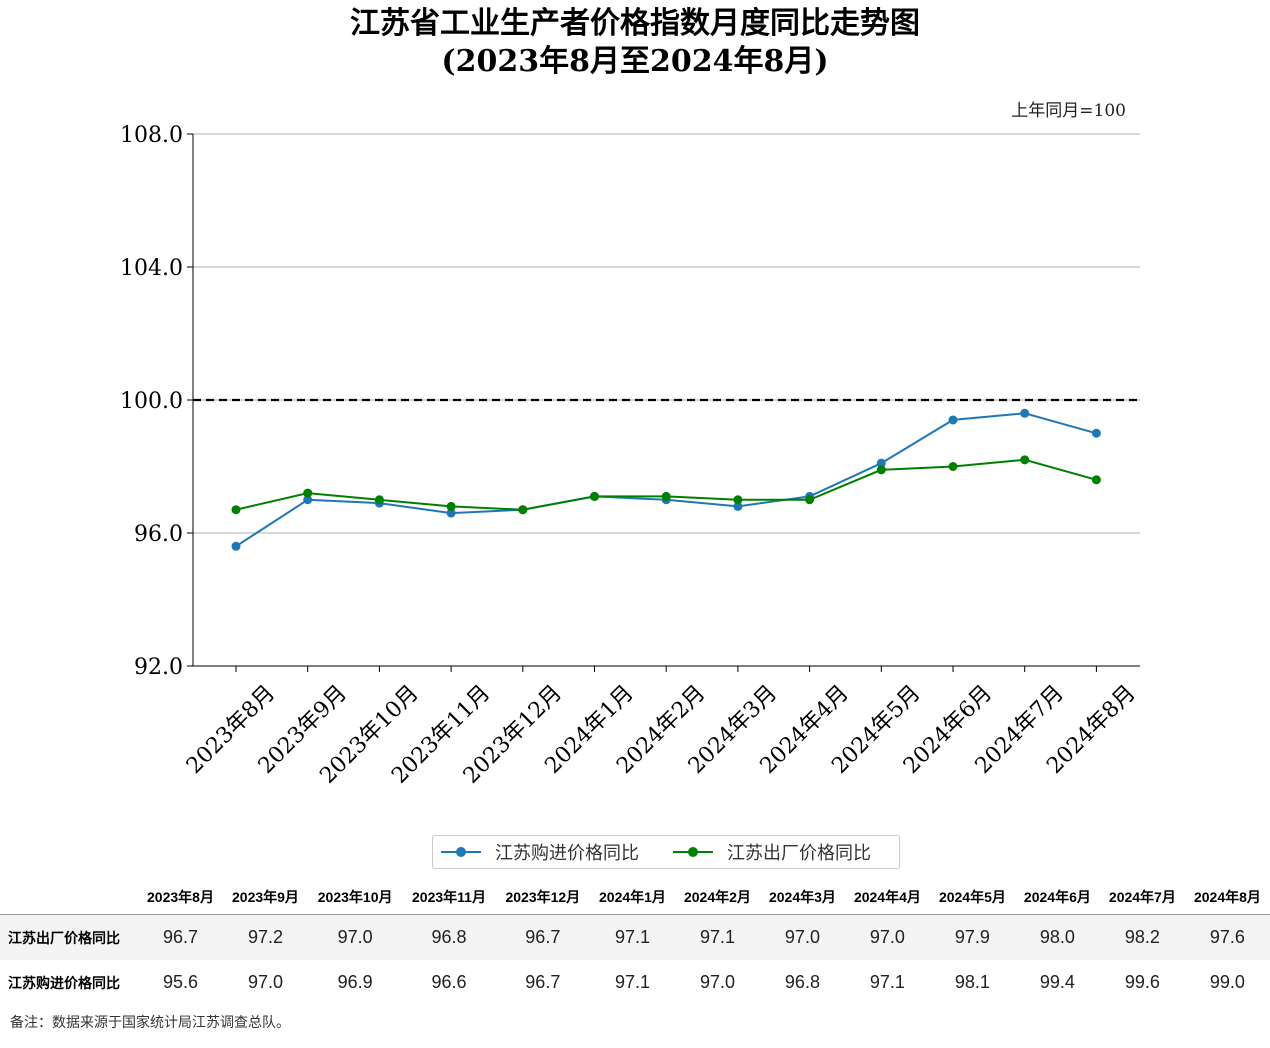 The image size is (1270, 1048). Describe the element at coordinates (449, 982) in the screenshot. I see `table-cell: 96.6` at that location.